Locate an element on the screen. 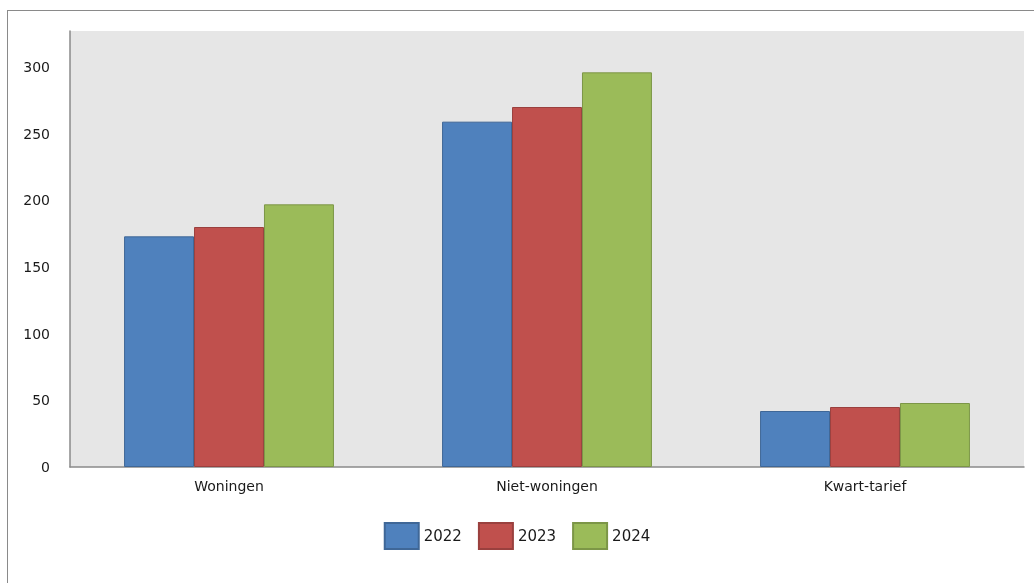  legend-label: 2023 is located at coordinates (537, 536).